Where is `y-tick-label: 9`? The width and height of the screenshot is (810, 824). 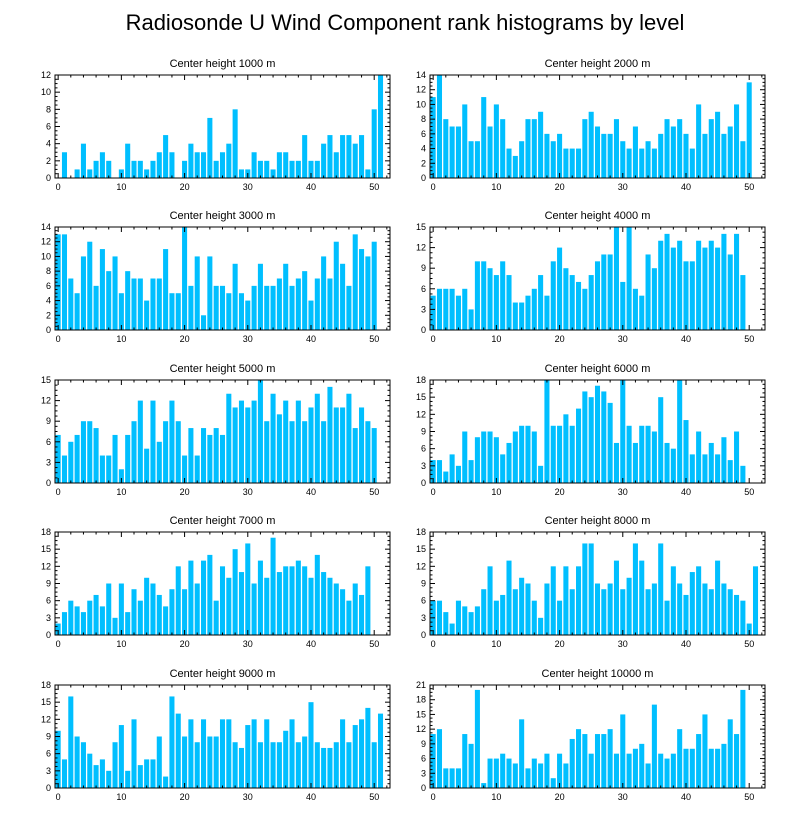 y-tick-label: 9 is located at coordinates (48, 421).